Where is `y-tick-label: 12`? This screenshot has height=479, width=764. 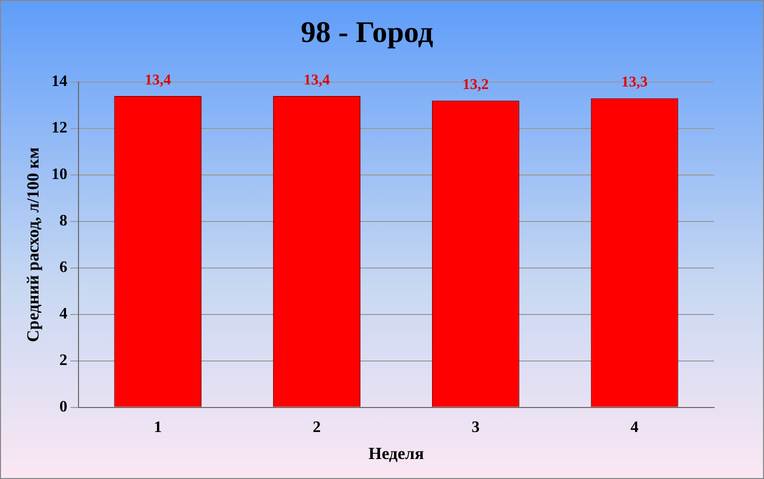
y-tick-label: 12 is located at coordinates (59, 128).